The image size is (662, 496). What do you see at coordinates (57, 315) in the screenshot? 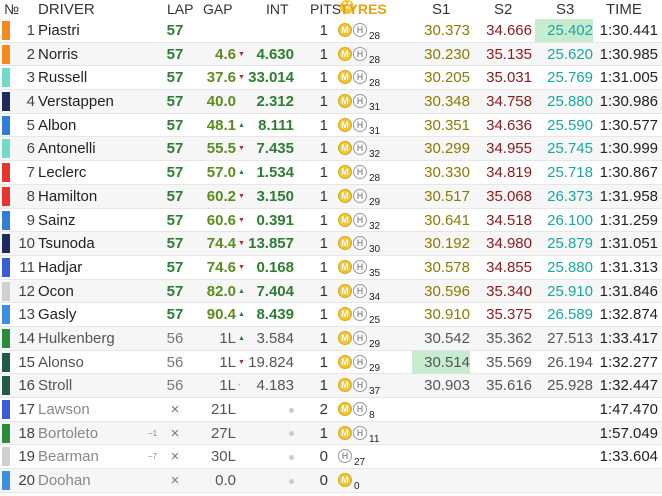
I see `driver-name: Gasly` at bounding box center [57, 315].